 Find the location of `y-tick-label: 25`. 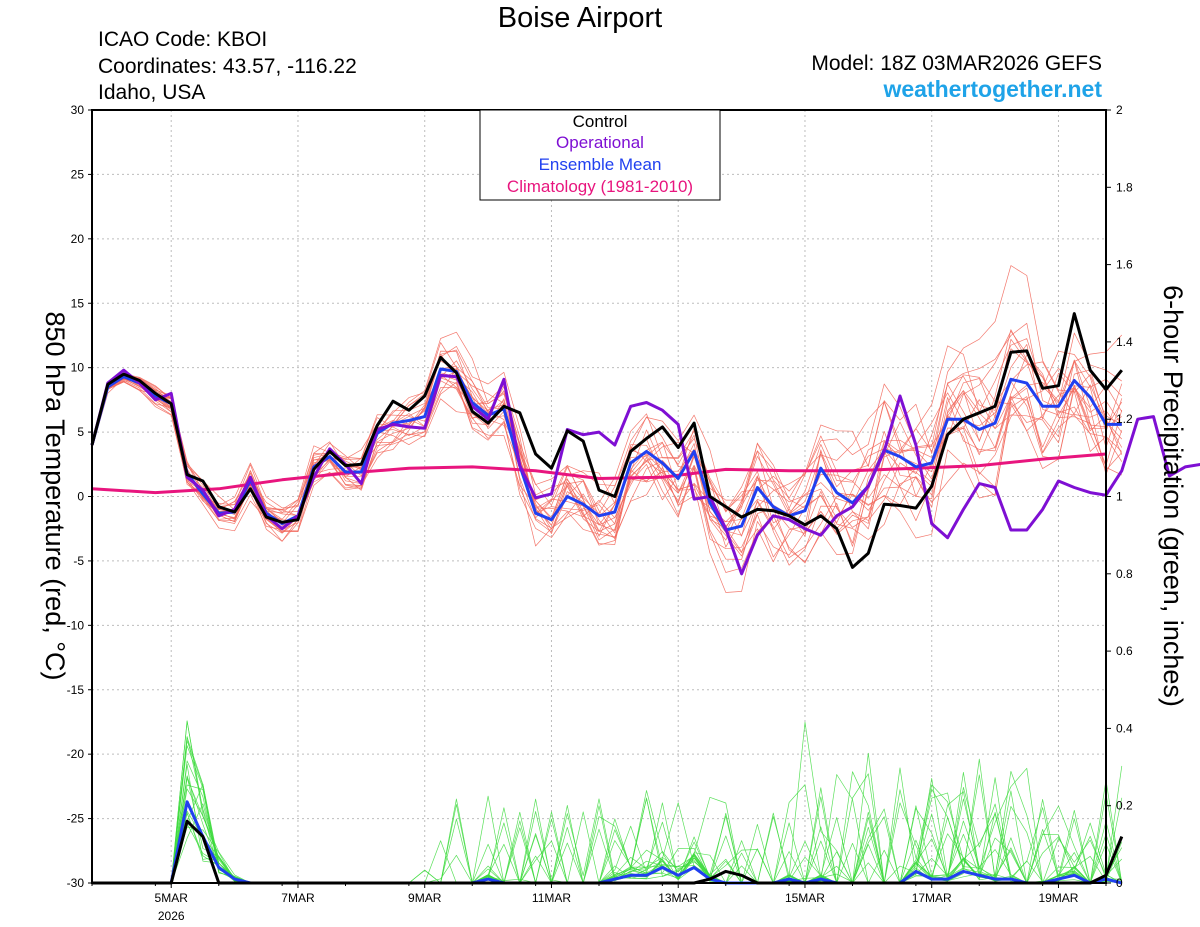

y-tick-label: 25 is located at coordinates (78, 174).